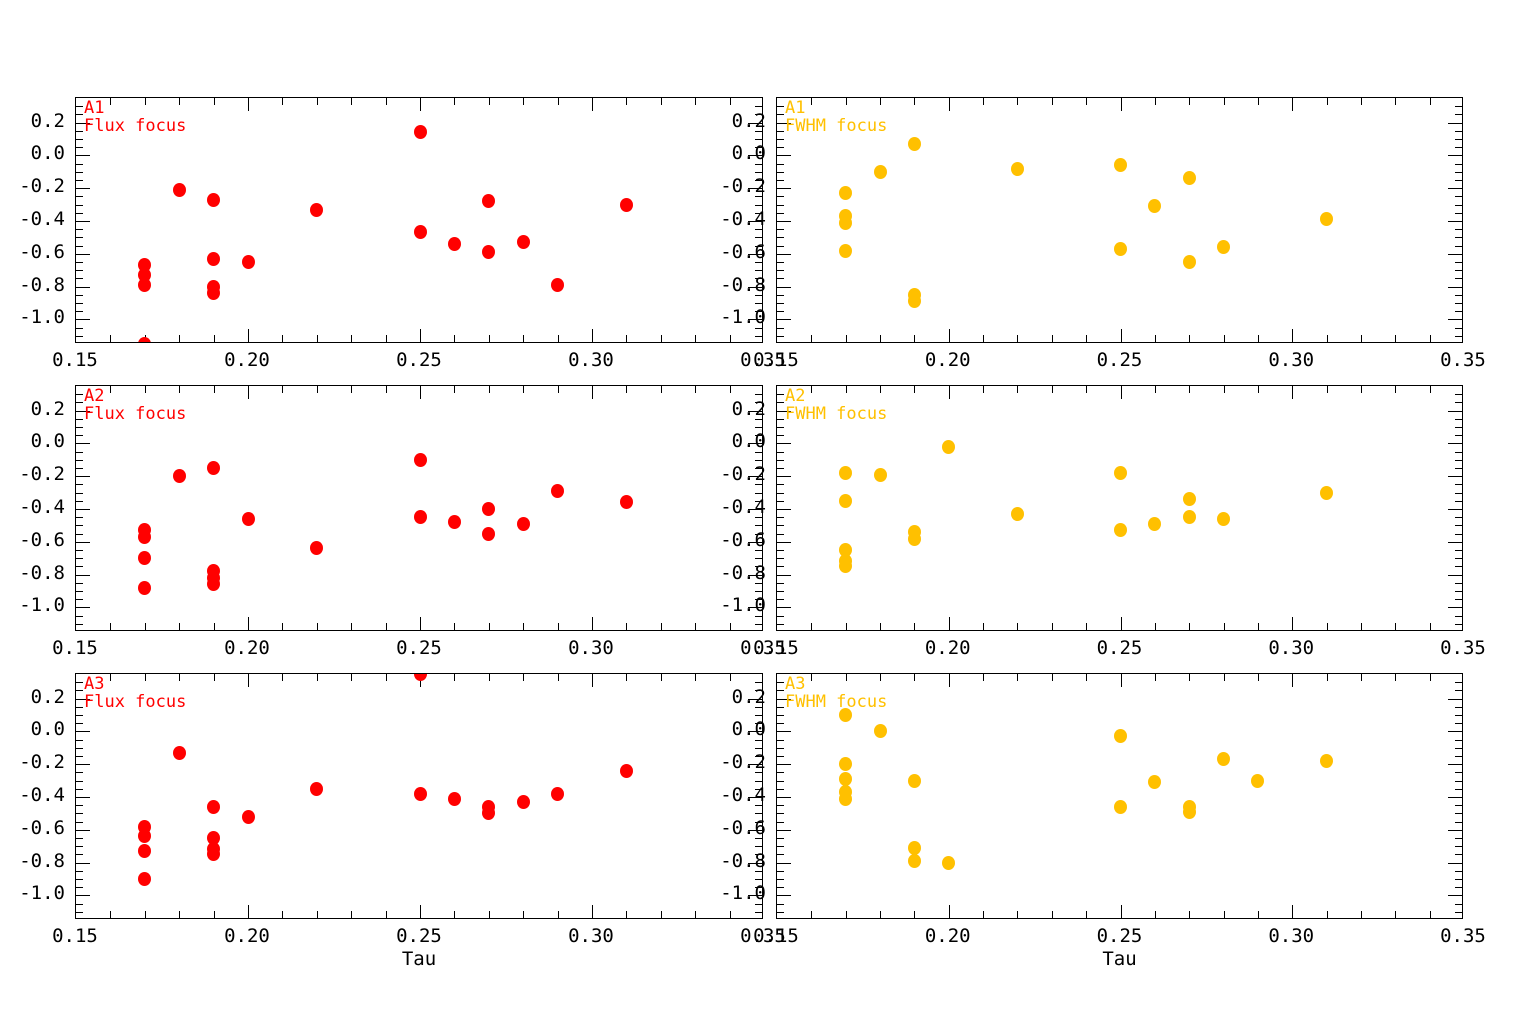 The image size is (1536, 1020). What do you see at coordinates (42, 507) in the screenshot?
I see `y-axis-tick-label: -0.4` at bounding box center [42, 507].